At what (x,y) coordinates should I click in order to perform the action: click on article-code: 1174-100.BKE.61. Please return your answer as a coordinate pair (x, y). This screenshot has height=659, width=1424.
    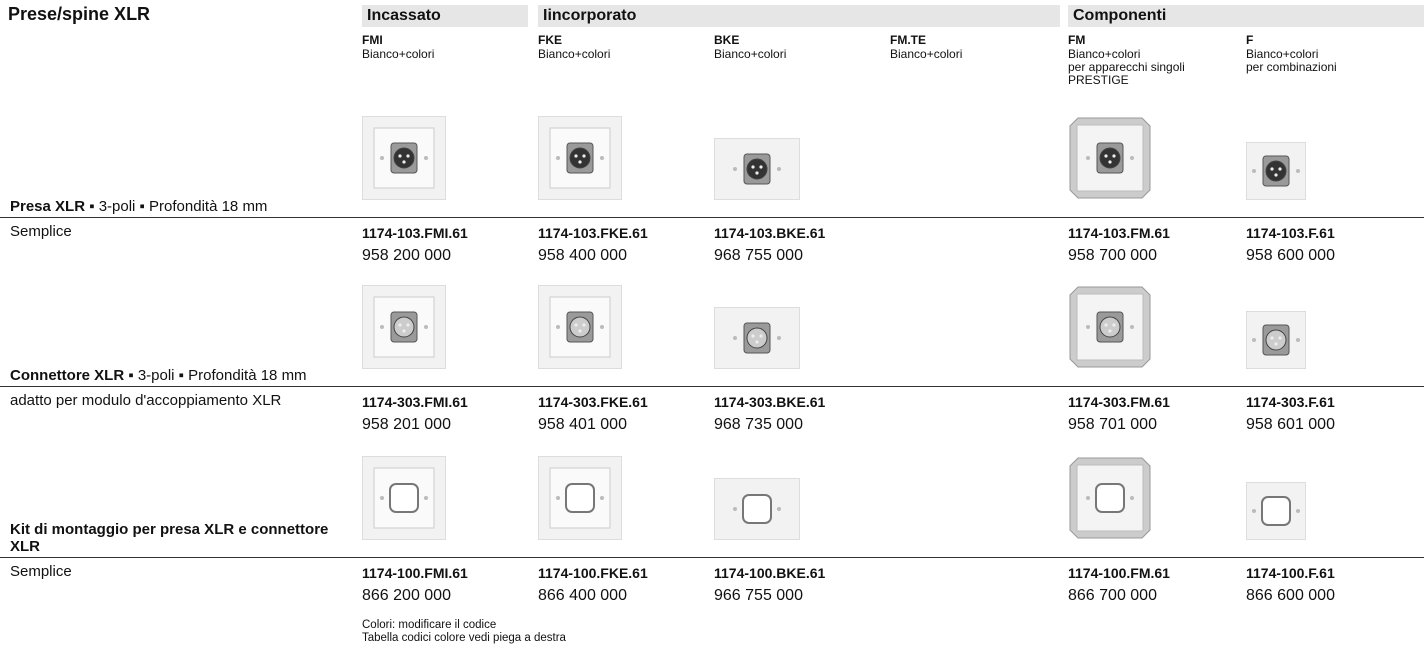
    Looking at the image, I should click on (770, 573).